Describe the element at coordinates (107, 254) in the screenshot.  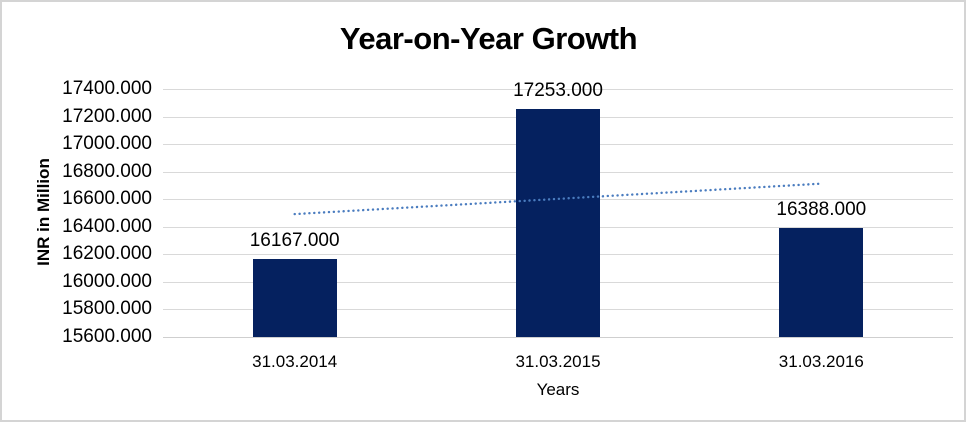
I see `y-tick-label: 16200.000` at that location.